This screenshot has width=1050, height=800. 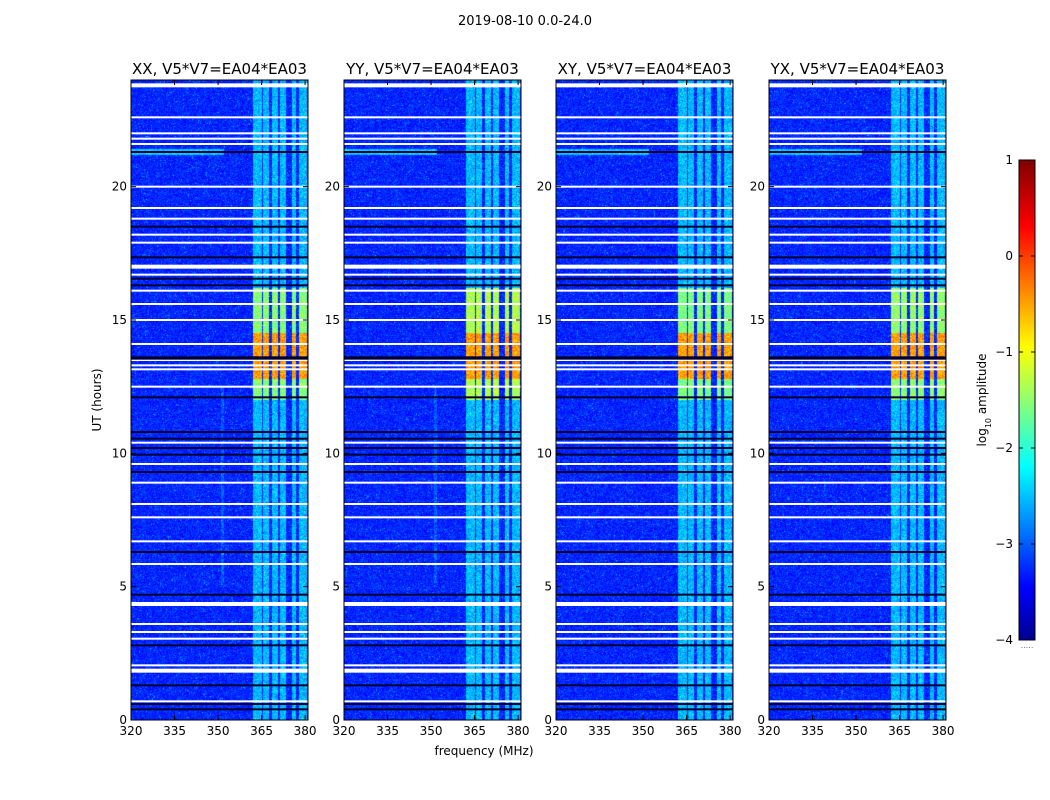 What do you see at coordinates (261, 731) in the screenshot?
I see `x-tick-label: 365` at bounding box center [261, 731].